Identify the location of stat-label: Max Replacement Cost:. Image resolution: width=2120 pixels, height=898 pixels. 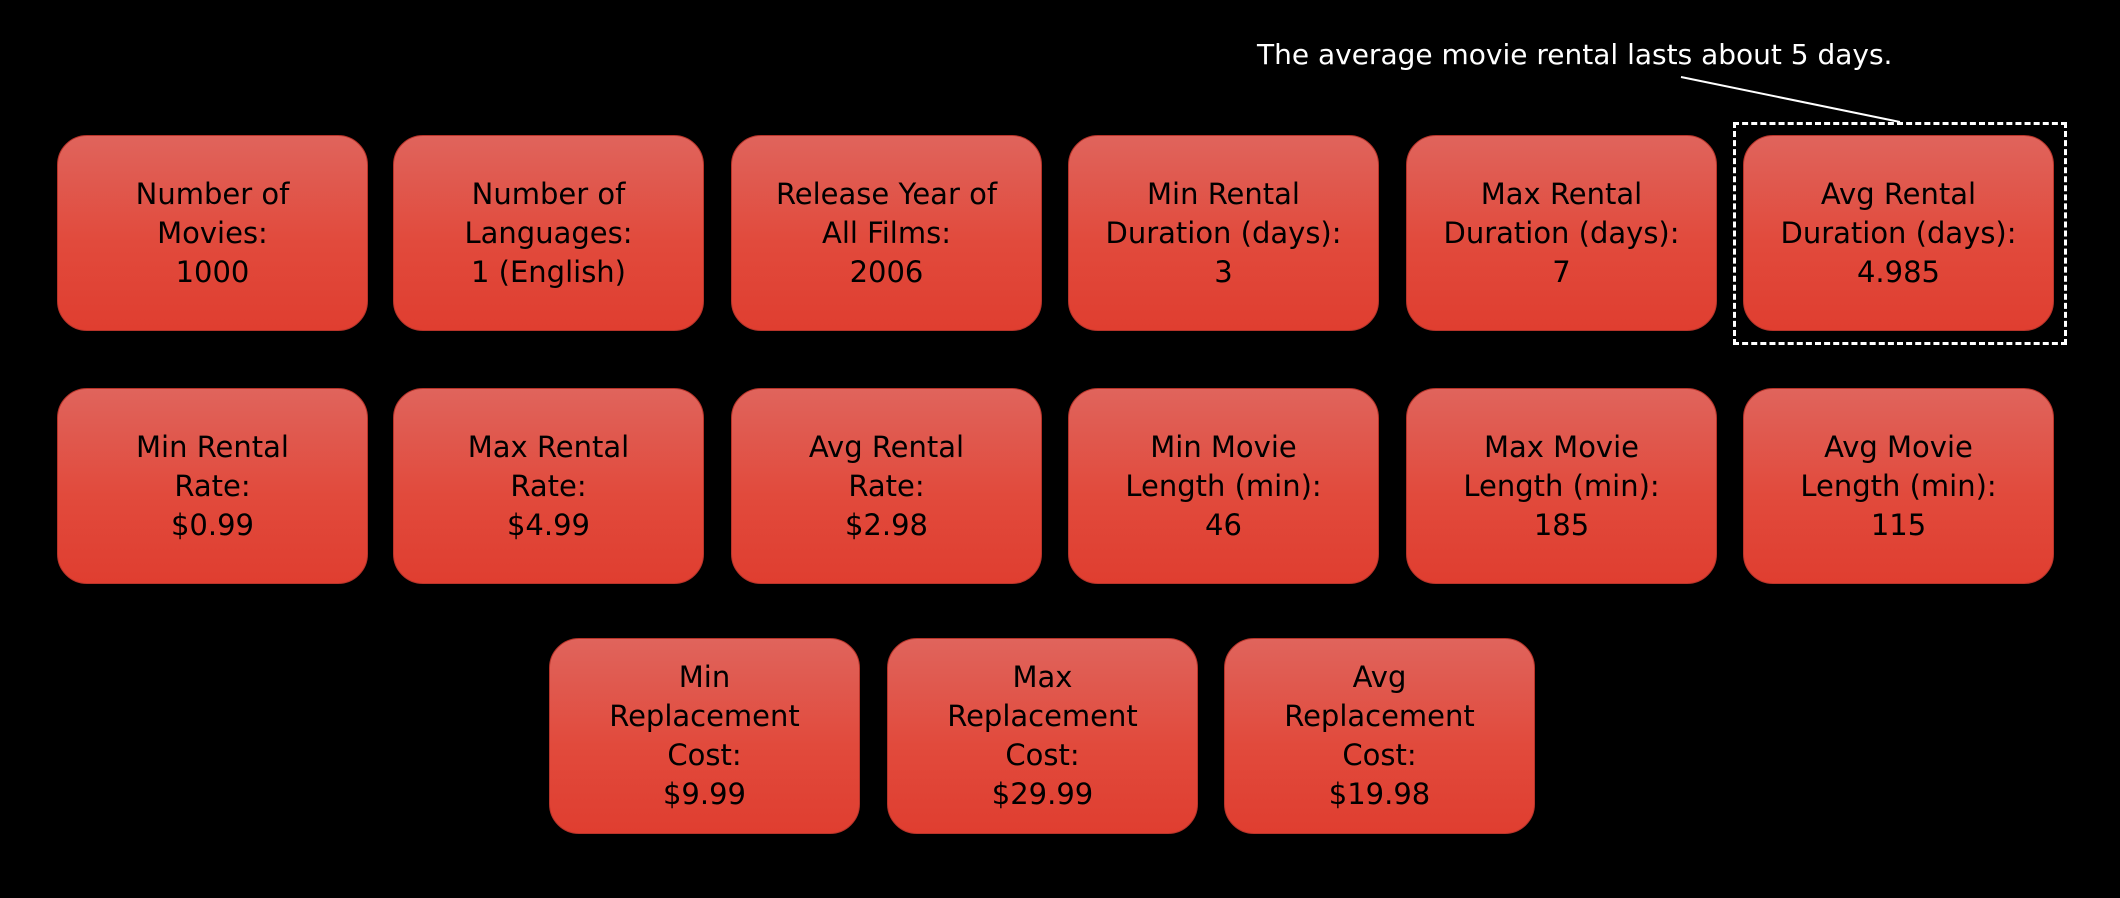
(1042, 716).